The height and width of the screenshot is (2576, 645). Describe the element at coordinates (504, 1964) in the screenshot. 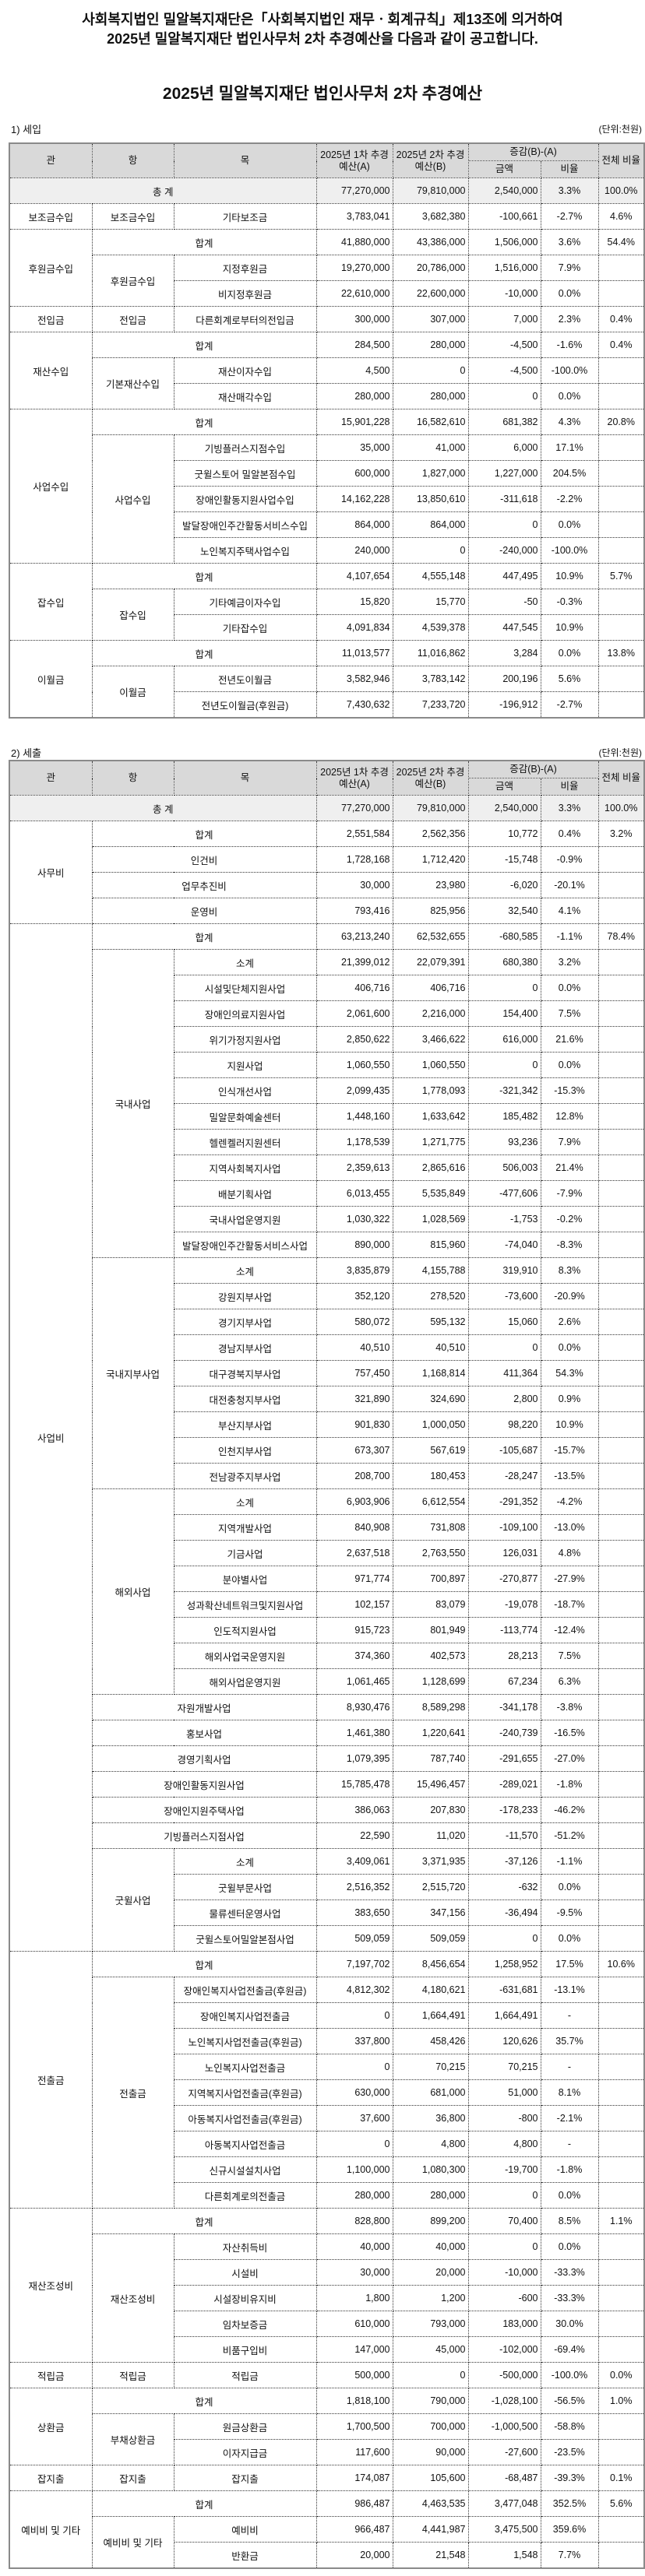

I see `diff-amount: 1,258,952` at that location.